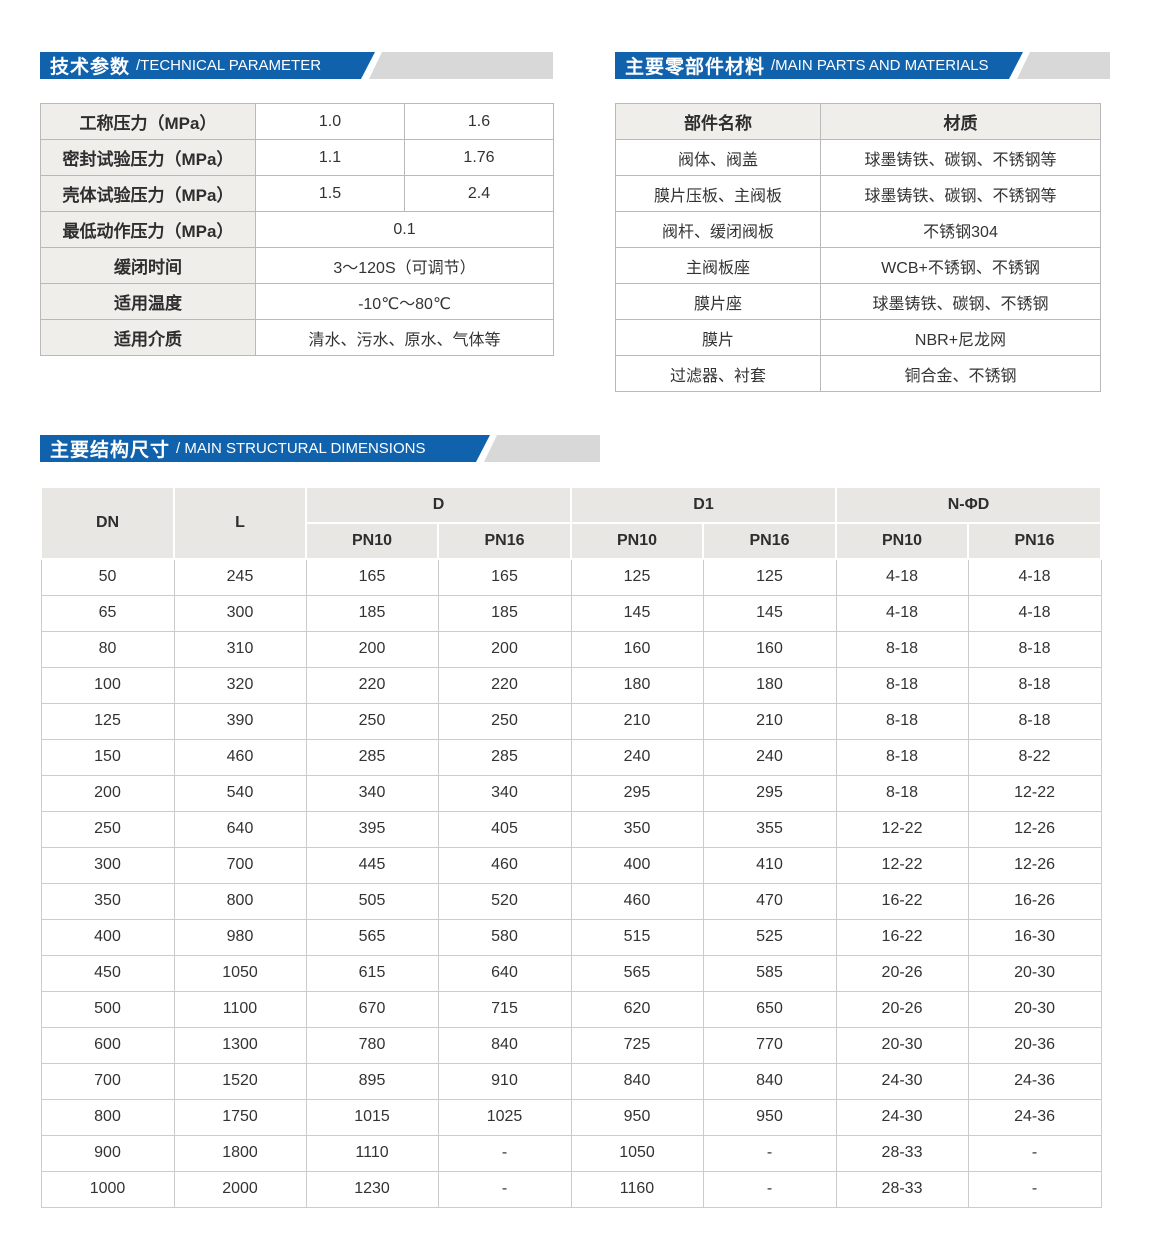  Describe the element at coordinates (301, 448) in the screenshot. I see `section-title-en: / MAIN STRUCTURAL DIMENSIONS` at that location.